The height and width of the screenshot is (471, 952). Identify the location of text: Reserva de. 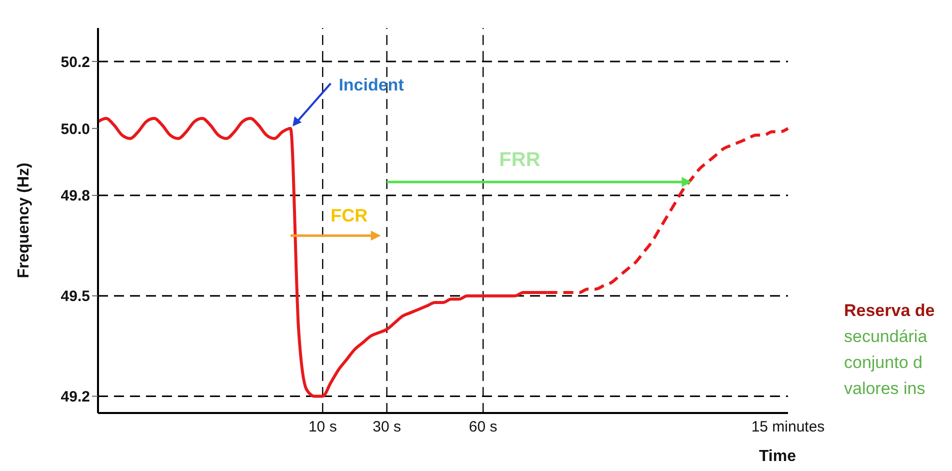
(890, 311).